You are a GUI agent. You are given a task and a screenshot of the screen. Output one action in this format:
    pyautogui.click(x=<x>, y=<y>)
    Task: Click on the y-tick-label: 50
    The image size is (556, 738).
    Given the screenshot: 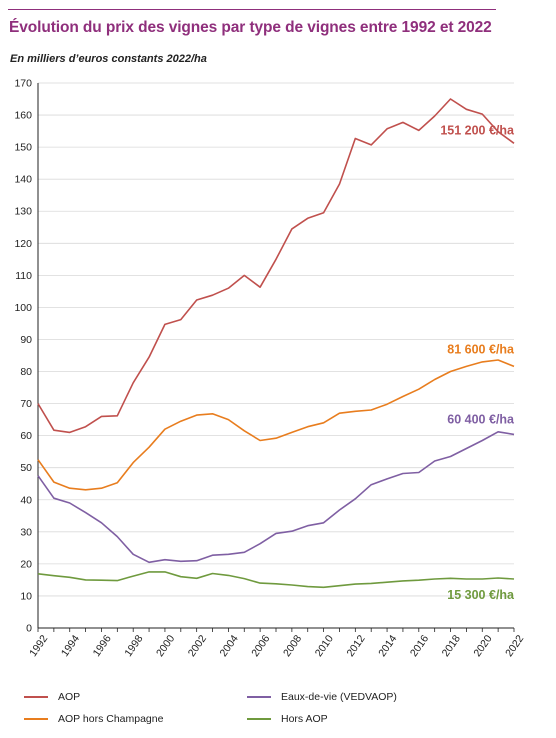 What is the action you would take?
    pyautogui.click(x=26, y=468)
    